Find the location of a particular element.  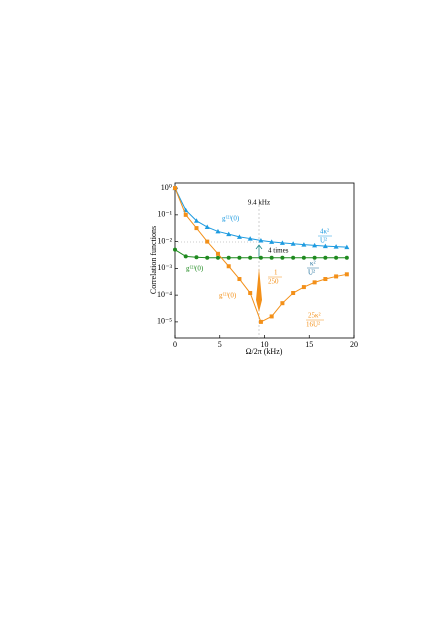

y-tick-label: 10⁻¹ is located at coordinates (164, 214).